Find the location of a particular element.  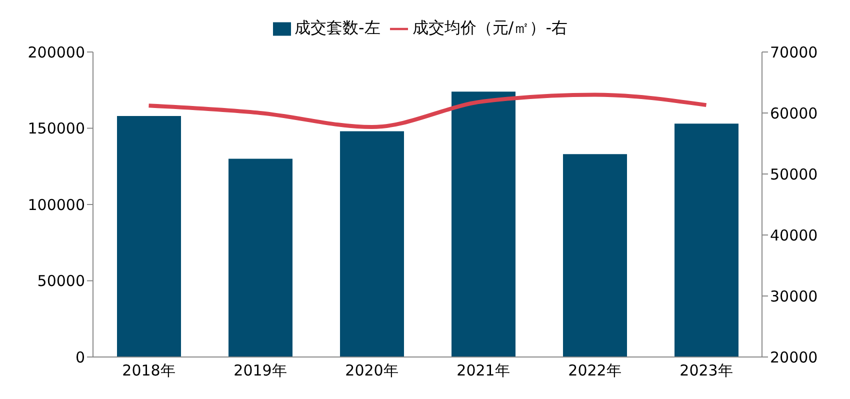

x-tick-label: 2022年 is located at coordinates (595, 371).